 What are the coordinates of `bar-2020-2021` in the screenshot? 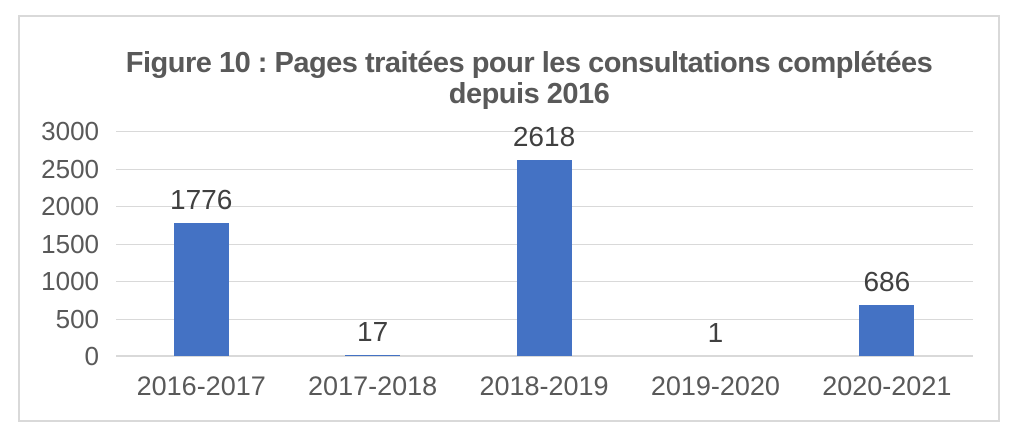 It's located at (887, 330).